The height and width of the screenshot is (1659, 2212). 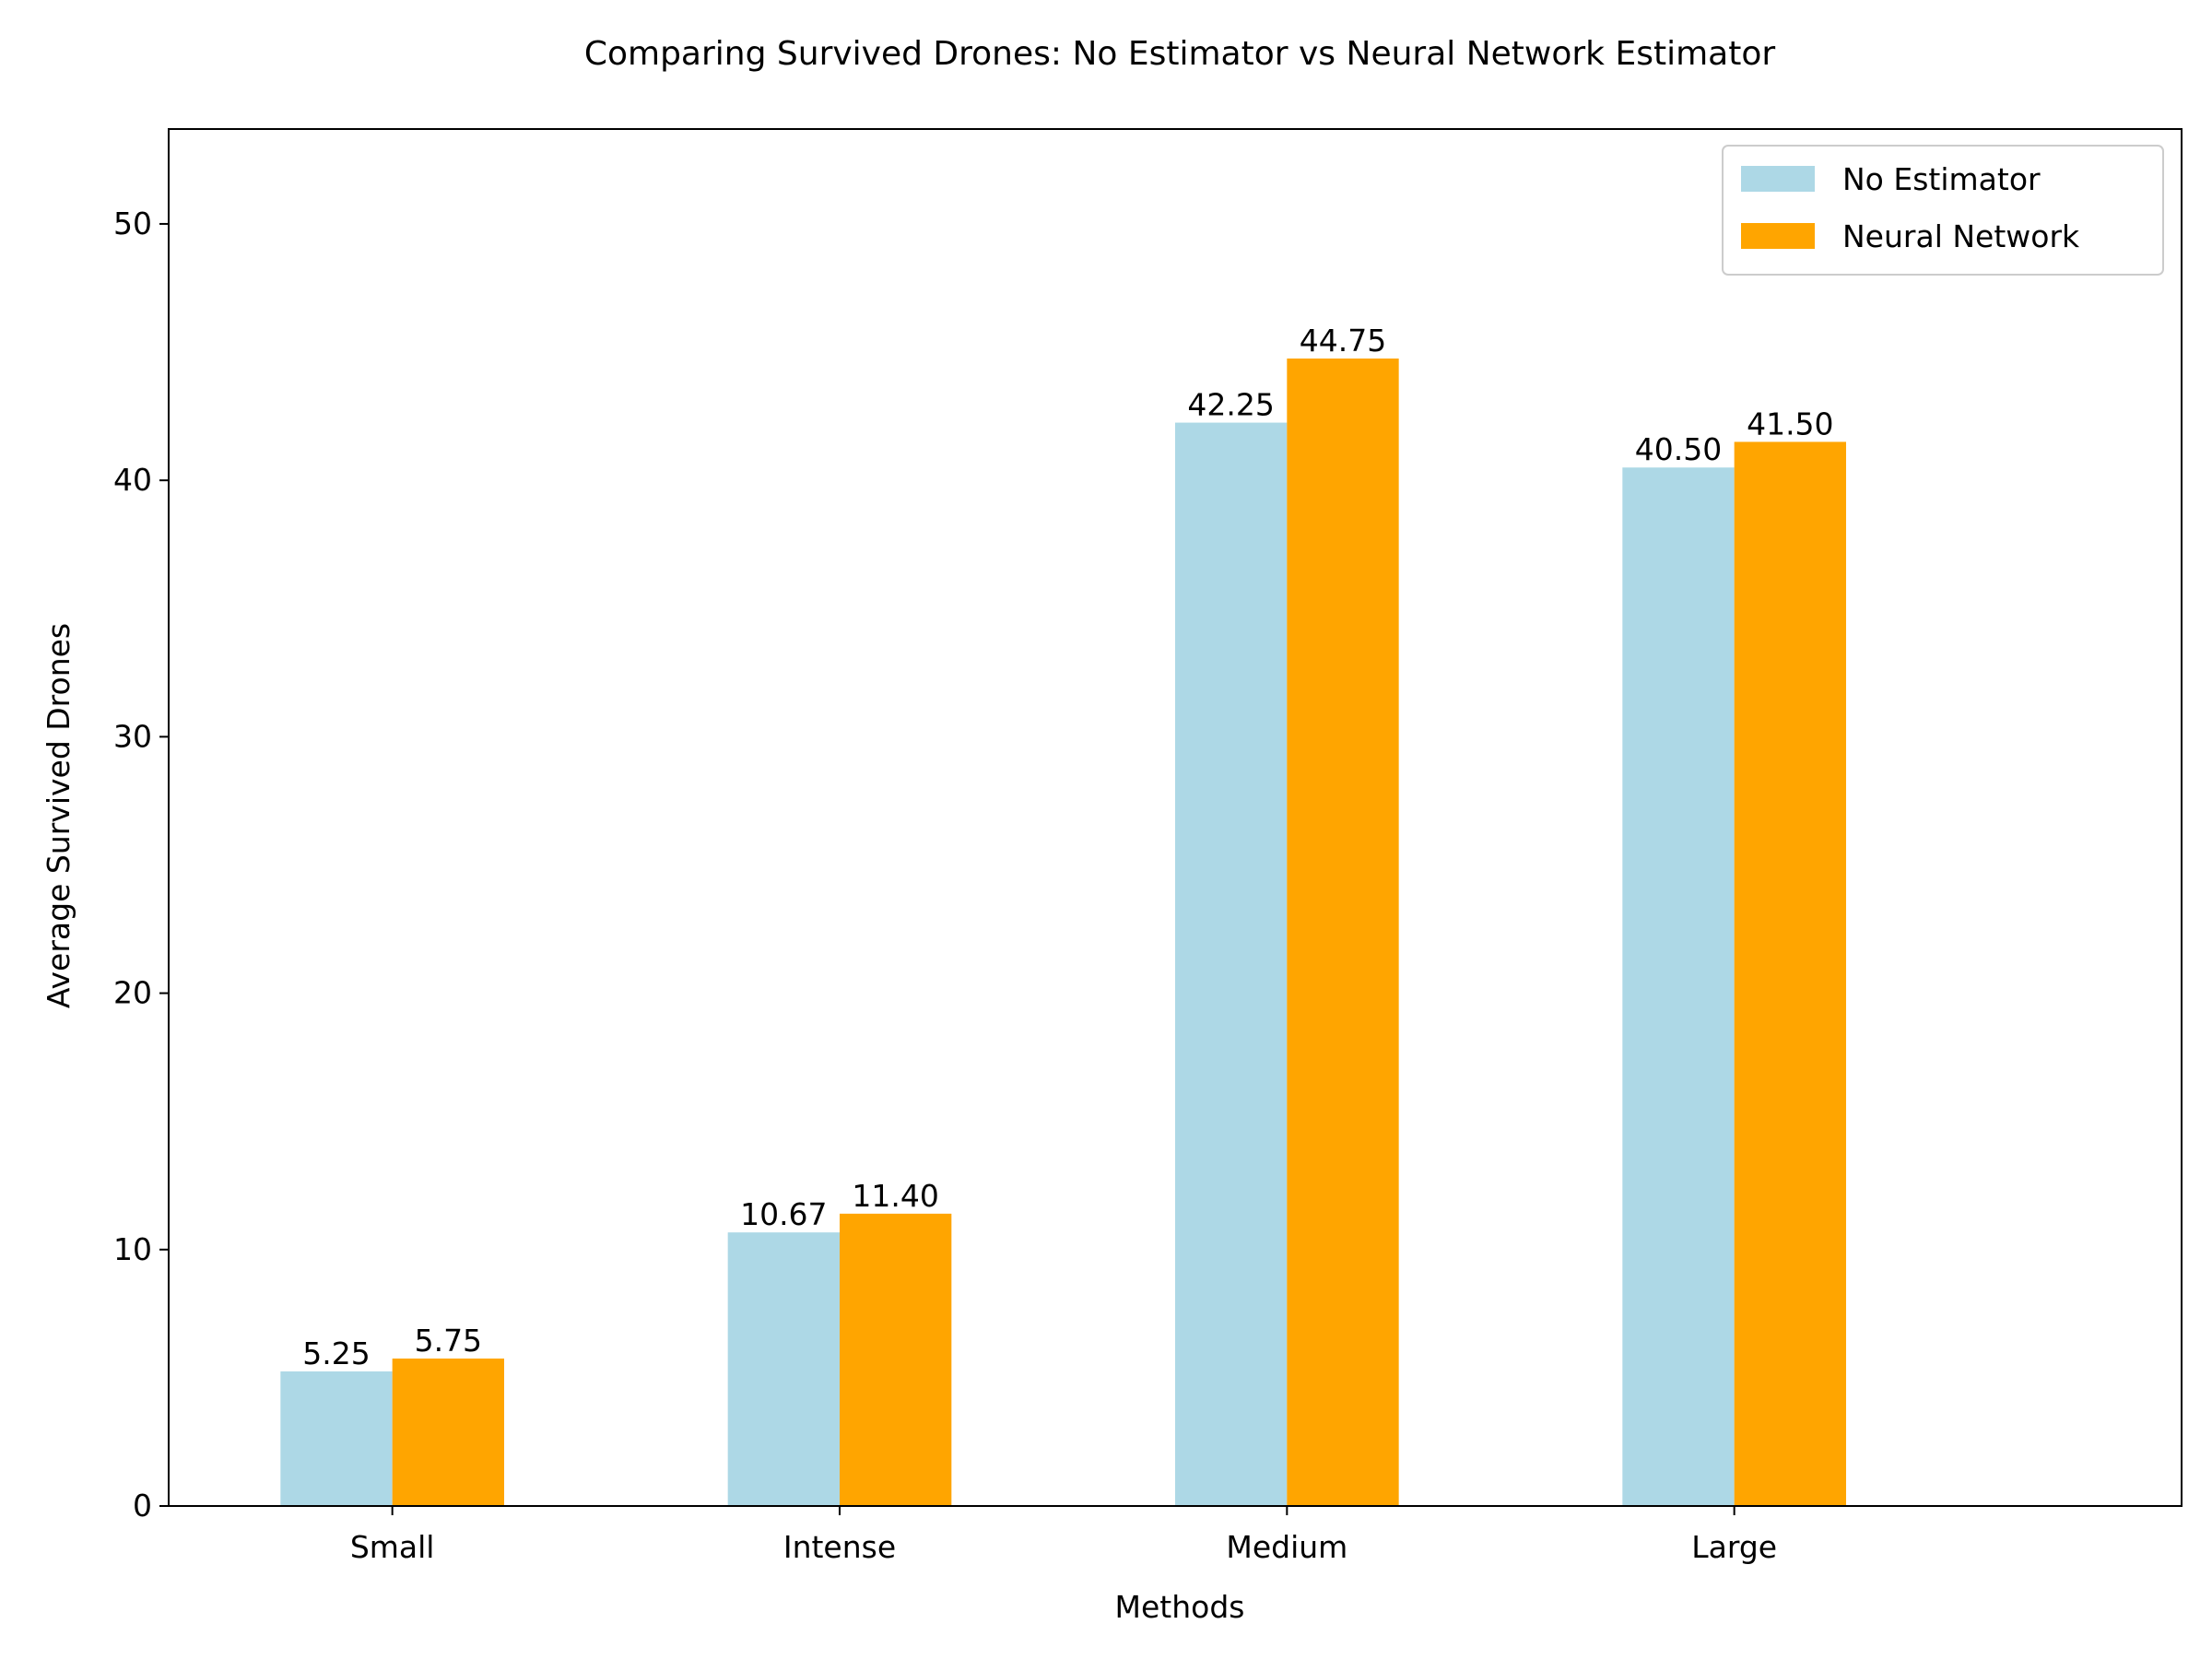 What do you see at coordinates (783, 1214) in the screenshot?
I see `data-label: 10.67` at bounding box center [783, 1214].